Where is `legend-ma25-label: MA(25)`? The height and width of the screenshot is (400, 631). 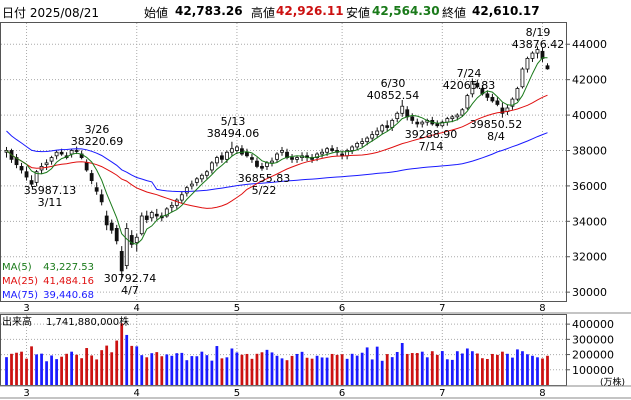 legend-ma25-label: MA(25) is located at coordinates (20, 281).